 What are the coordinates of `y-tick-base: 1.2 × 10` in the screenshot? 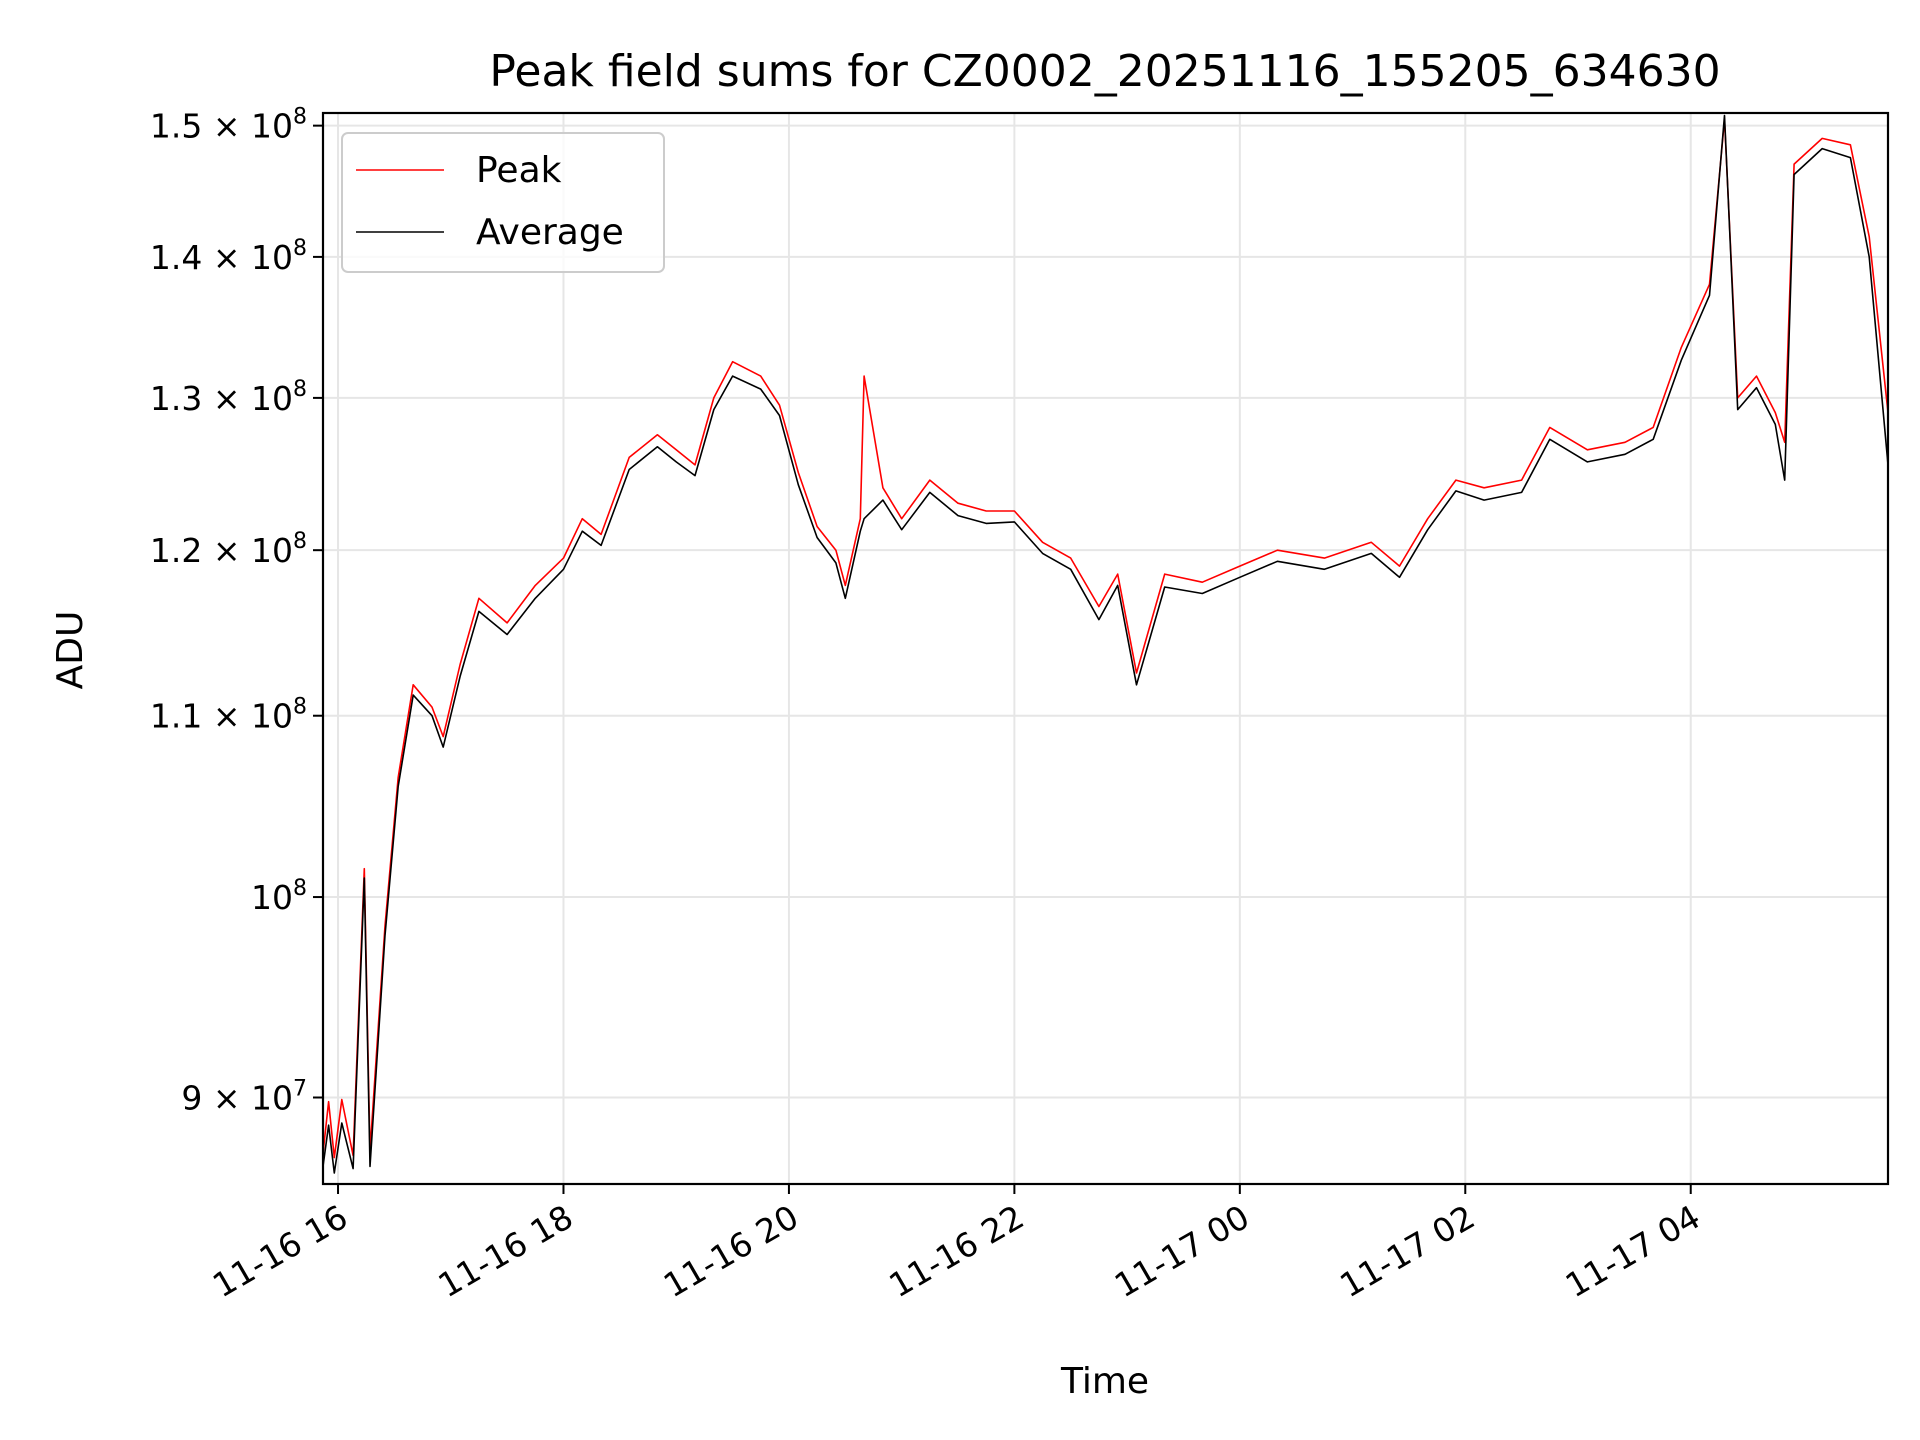 It's located at (221, 550).